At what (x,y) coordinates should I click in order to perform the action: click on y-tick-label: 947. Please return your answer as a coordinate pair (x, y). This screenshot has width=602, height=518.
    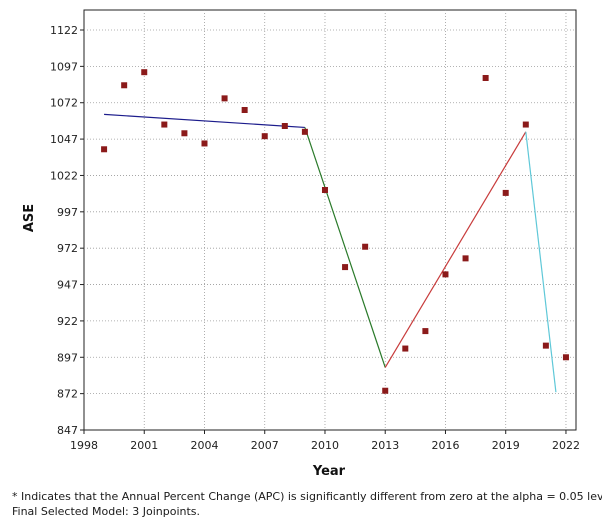
    Looking at the image, I should click on (67, 285).